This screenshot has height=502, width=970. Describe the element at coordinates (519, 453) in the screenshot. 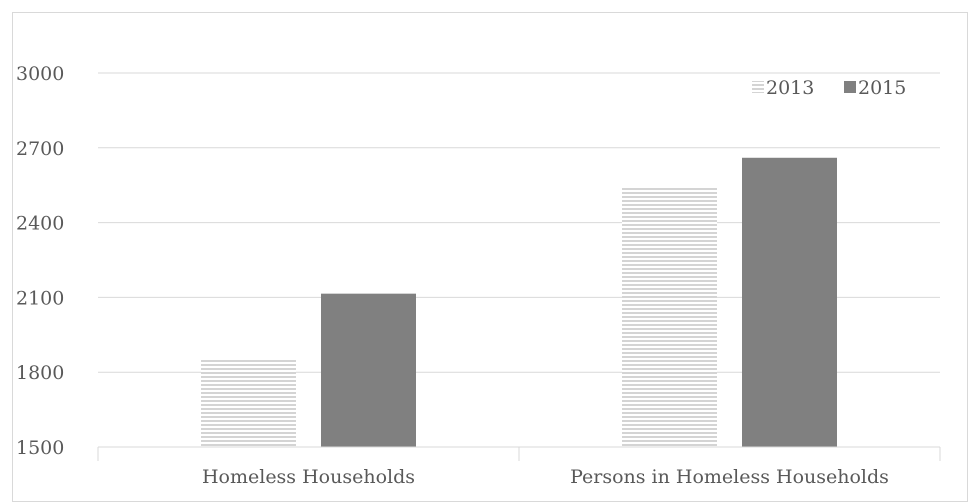

I see `x-axis` at that location.